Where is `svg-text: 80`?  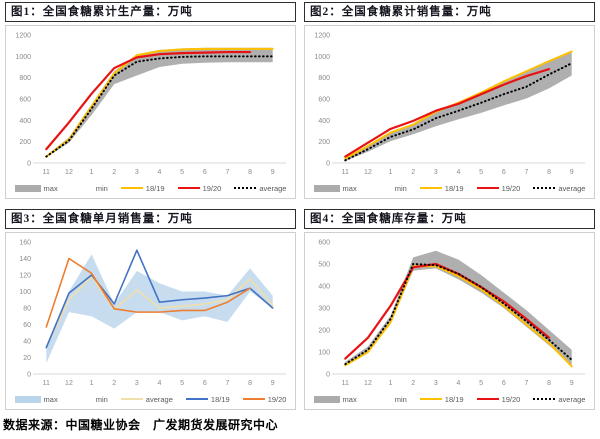
svg-text: 80 is located at coordinates (27, 309).